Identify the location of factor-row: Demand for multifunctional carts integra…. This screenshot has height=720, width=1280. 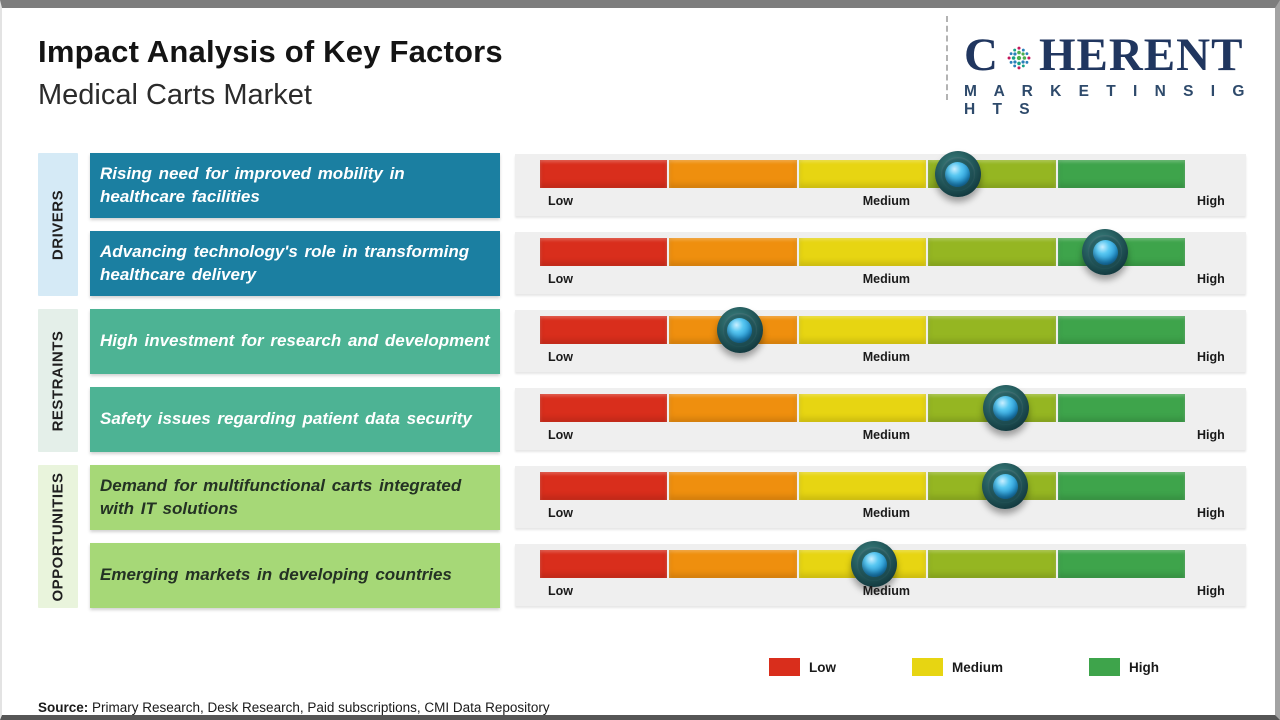
(668, 496).